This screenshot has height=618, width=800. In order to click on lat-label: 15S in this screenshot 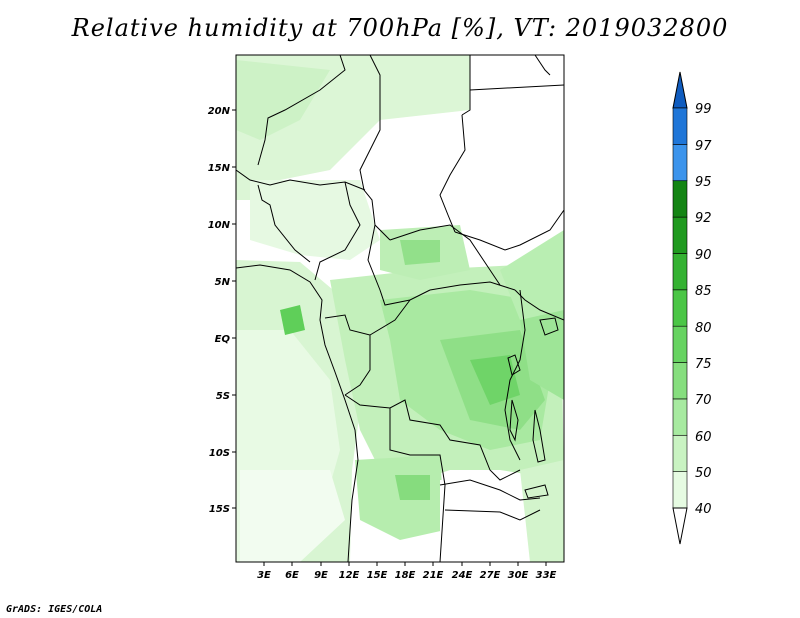, I will do `click(219, 509)`.